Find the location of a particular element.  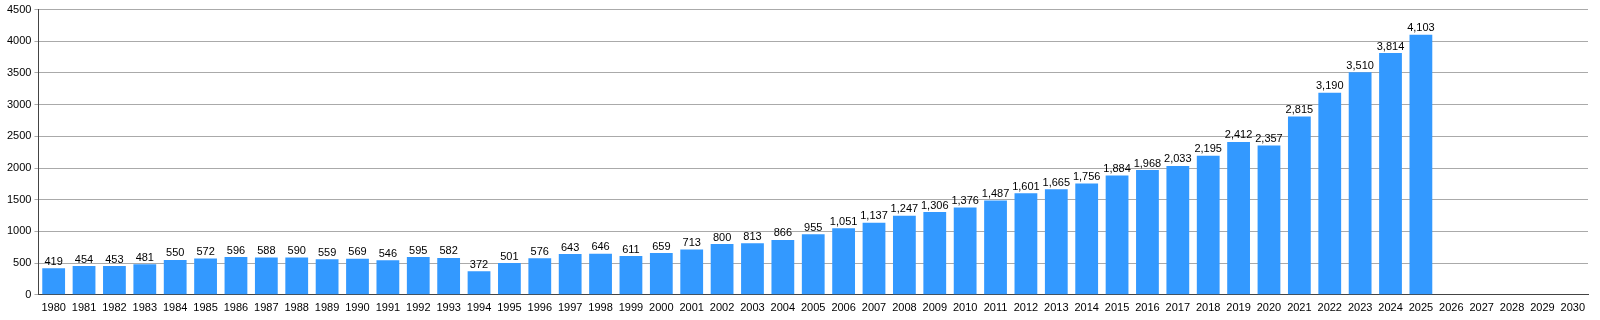

data-label: 866 is located at coordinates (783, 232).